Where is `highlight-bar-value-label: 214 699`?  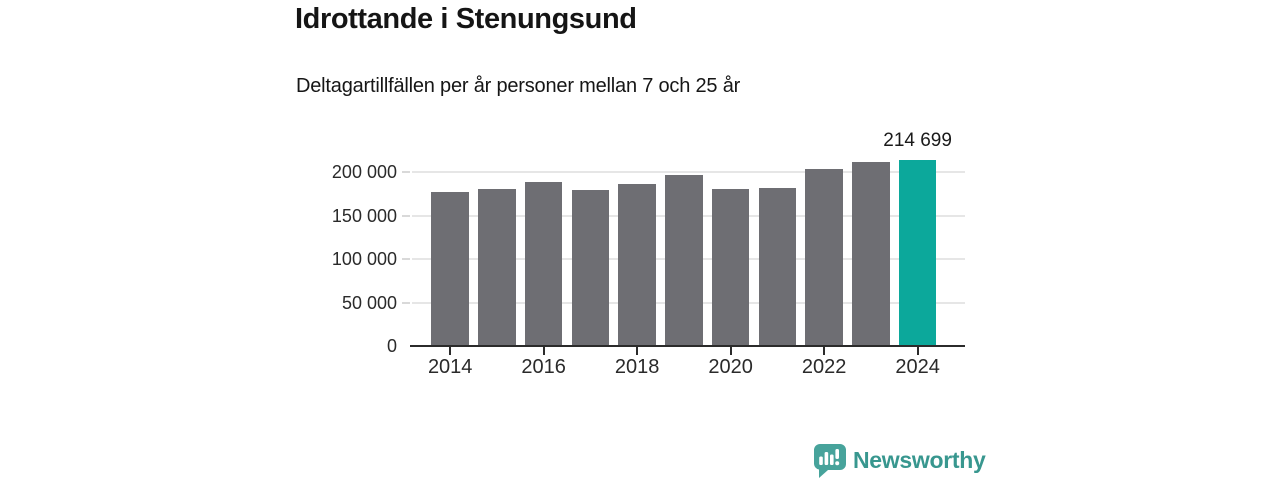
highlight-bar-value-label: 214 699 is located at coordinates (917, 140).